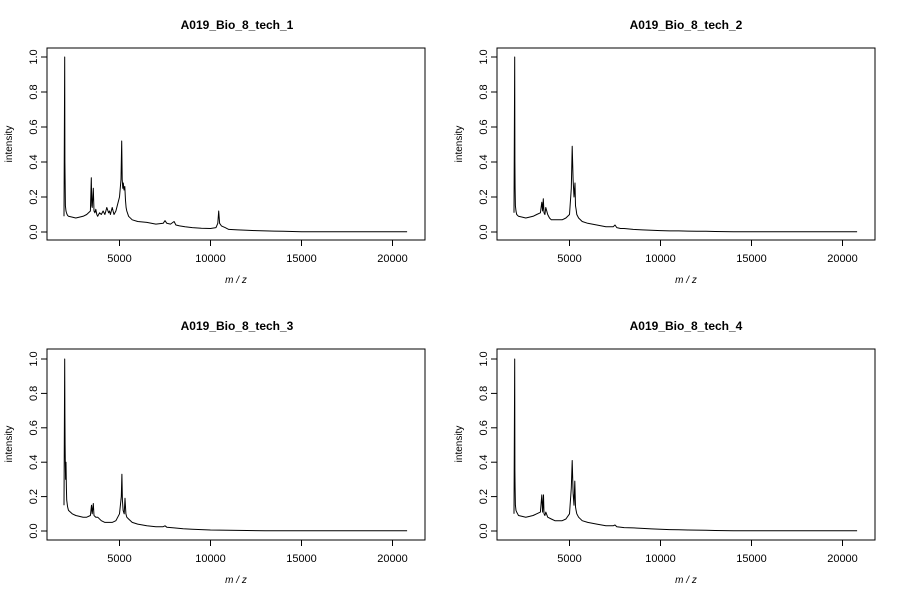 This screenshot has width=900, height=600. What do you see at coordinates (237, 326) in the screenshot?
I see `panel-title: A019_Bio_8_tech_3` at bounding box center [237, 326].